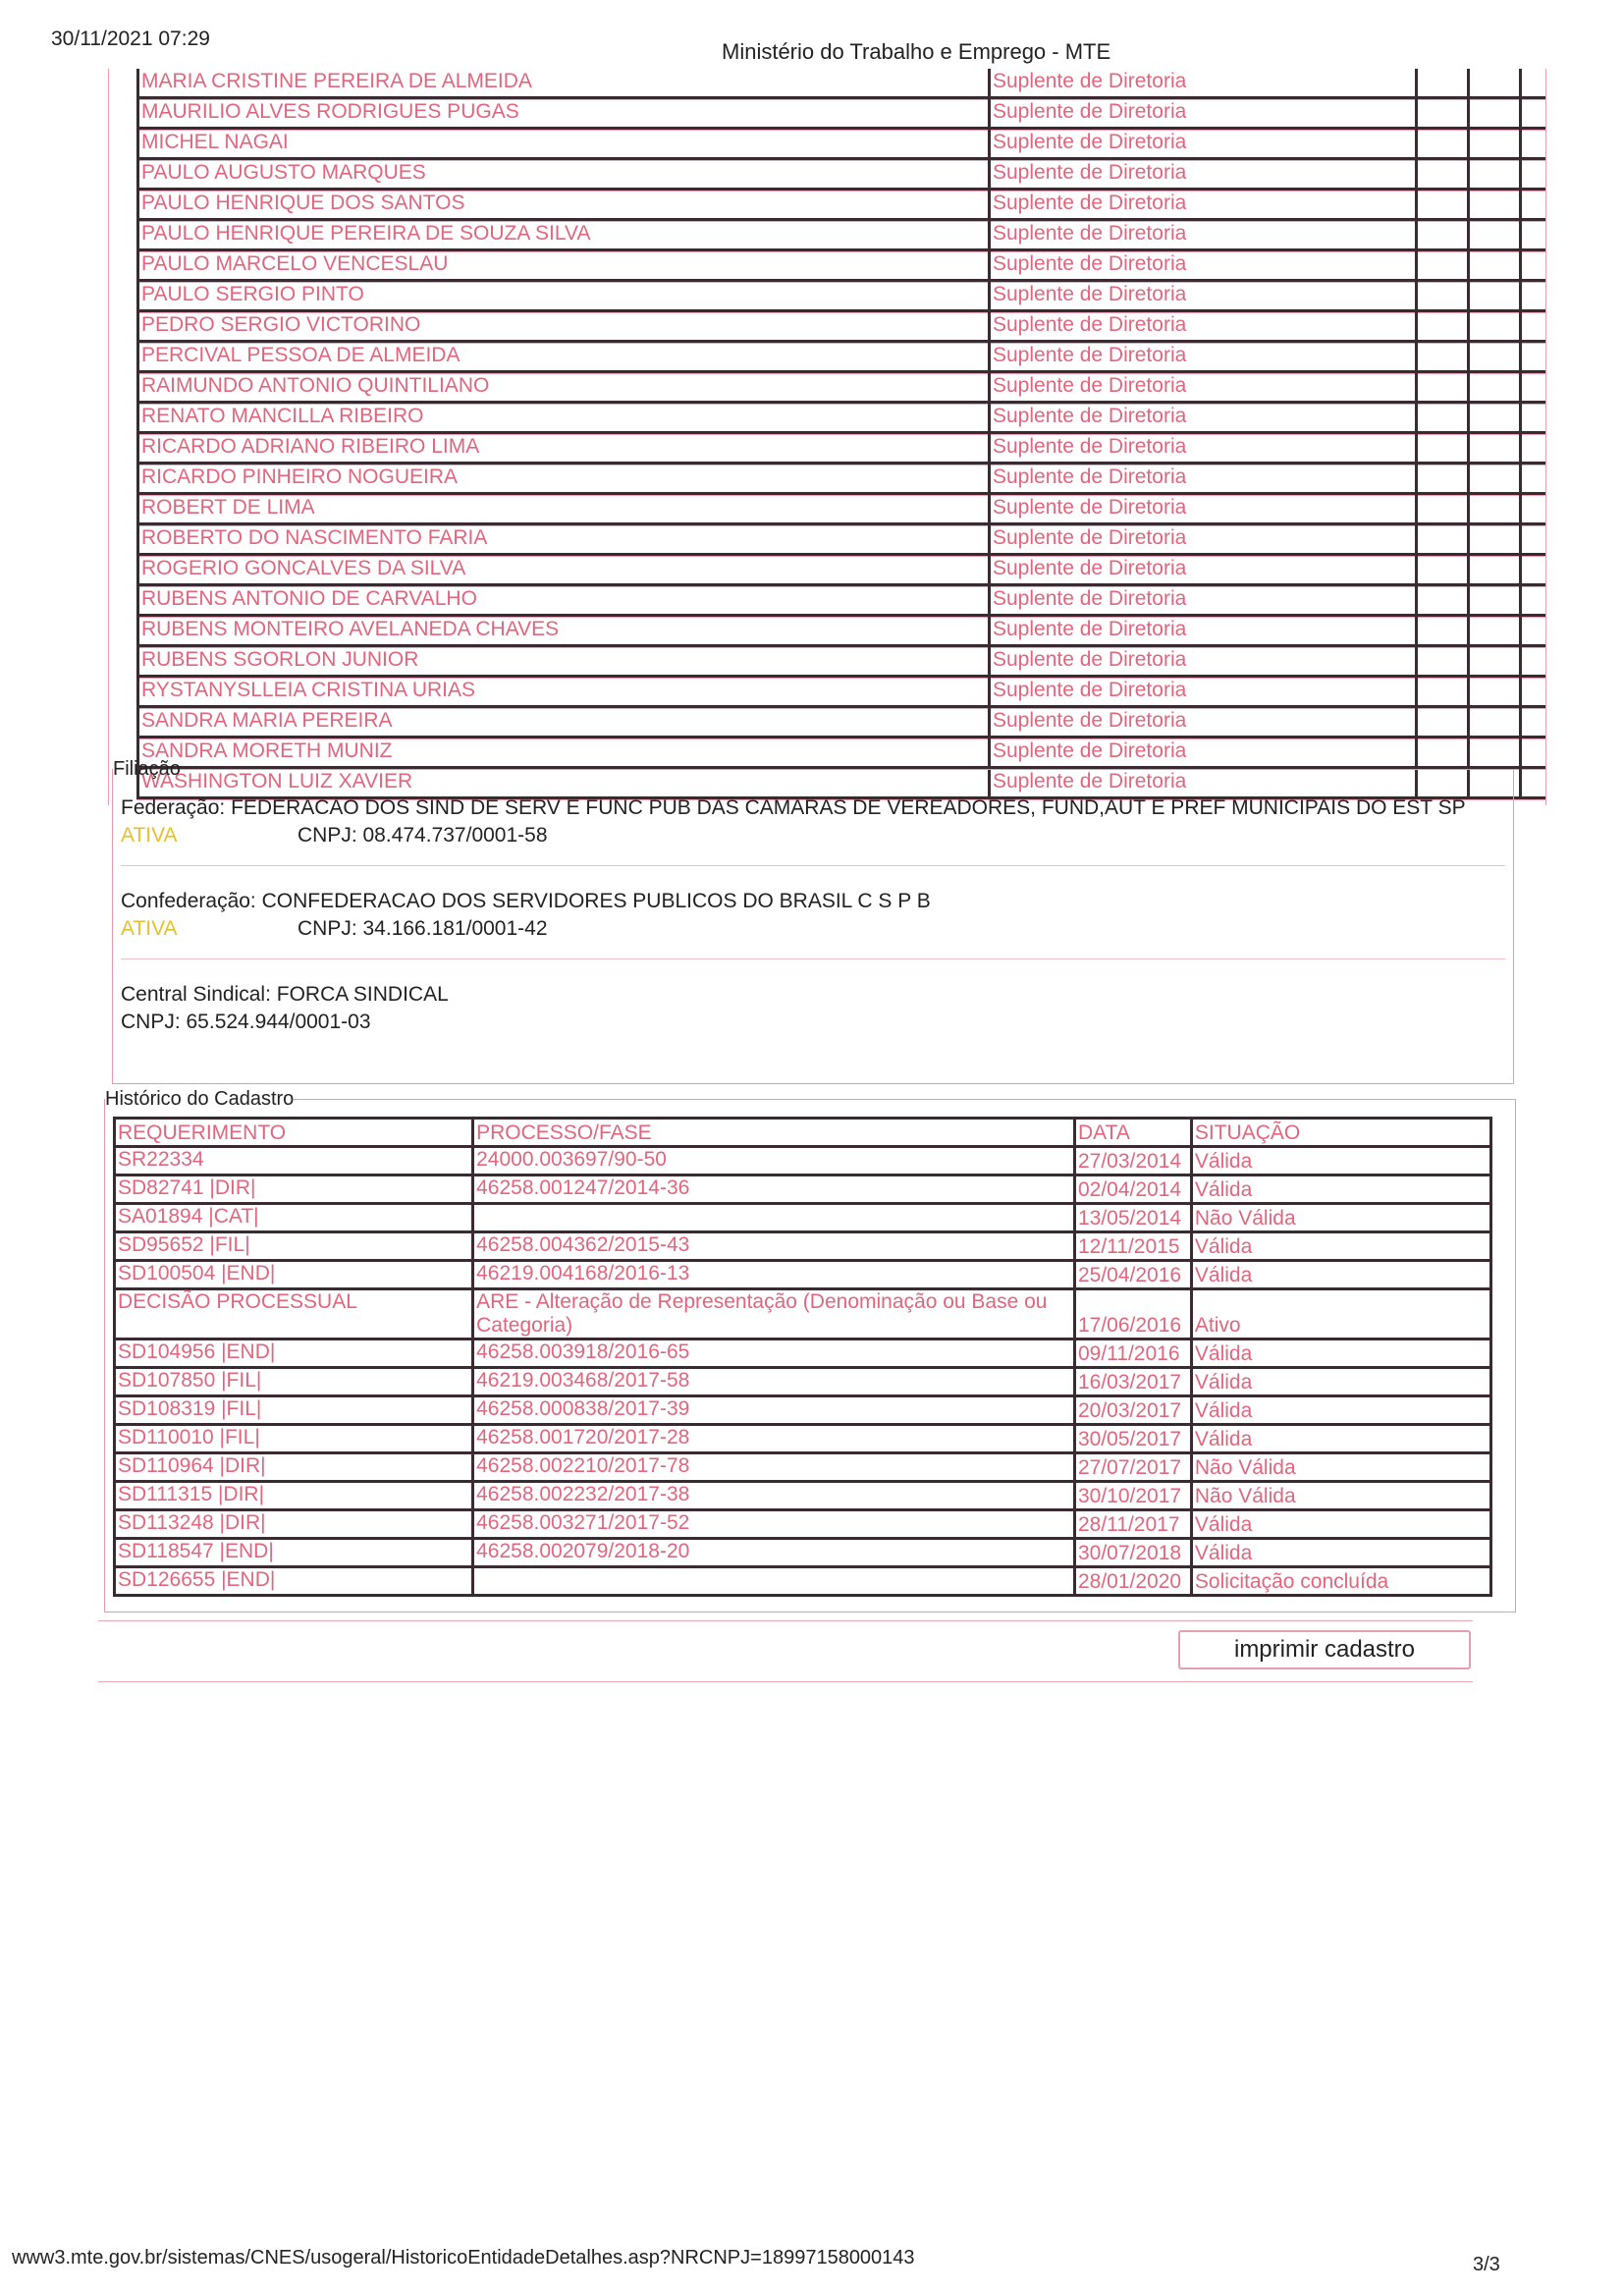  I want to click on cell-requerimento: SD104956 |END|, so click(293, 1353).